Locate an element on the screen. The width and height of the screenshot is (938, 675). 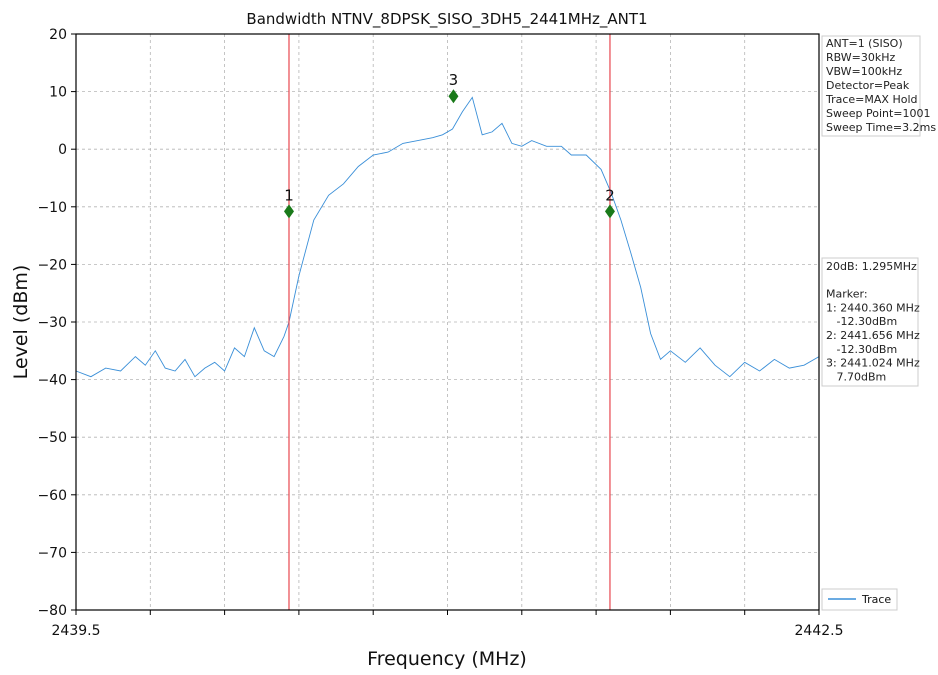
legend-label: Trace is located at coordinates (876, 599).